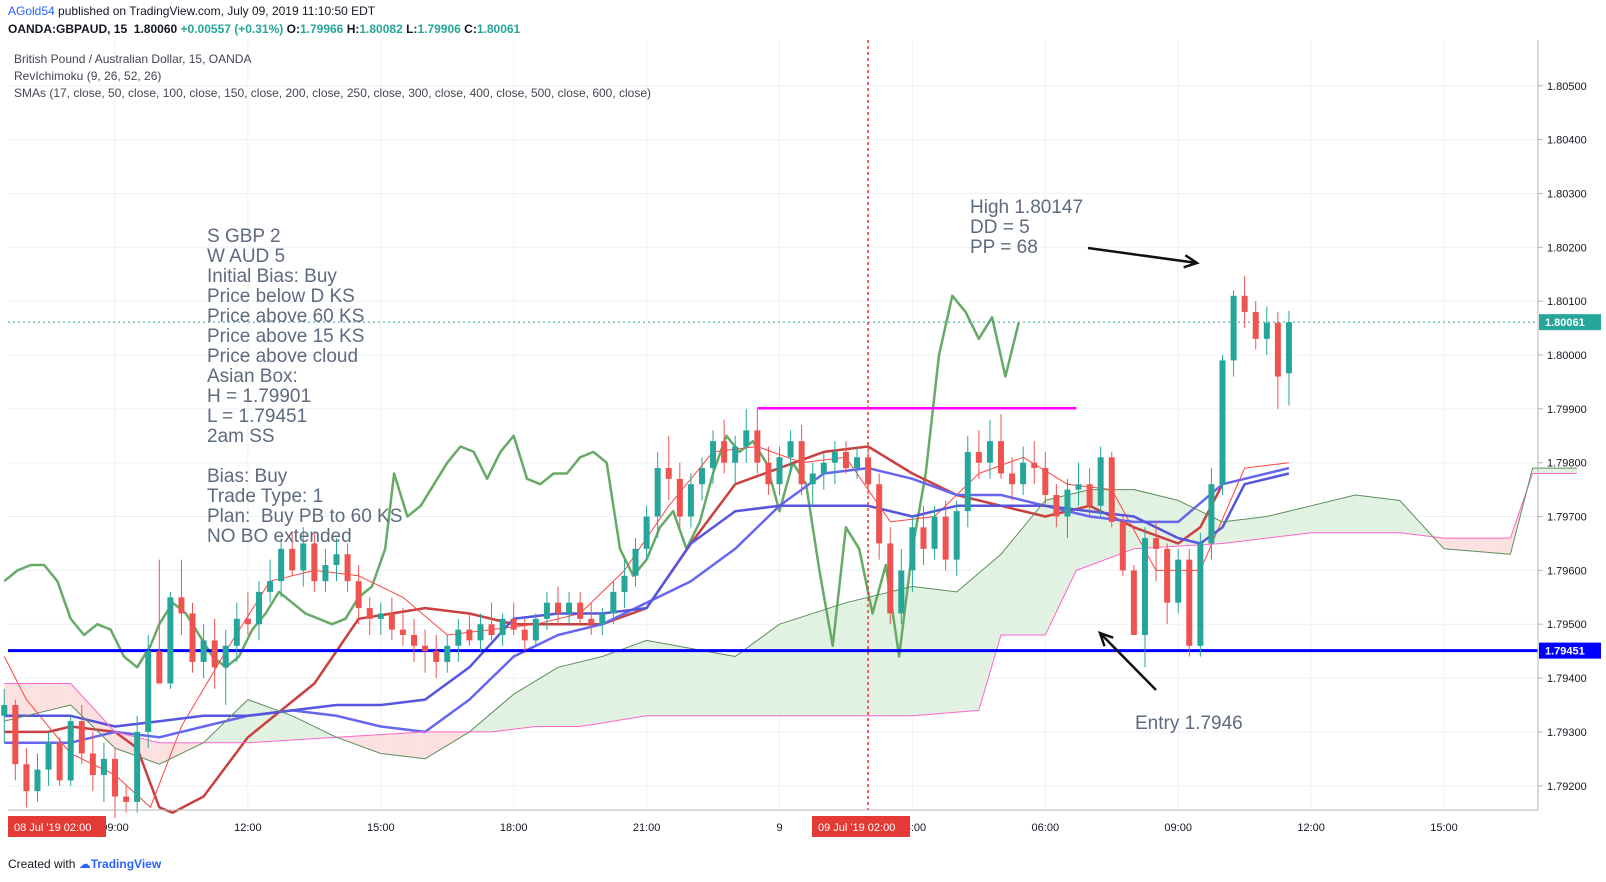  Describe the element at coordinates (1567, 571) in the screenshot. I see `y-tick-label: 1.79600` at that location.